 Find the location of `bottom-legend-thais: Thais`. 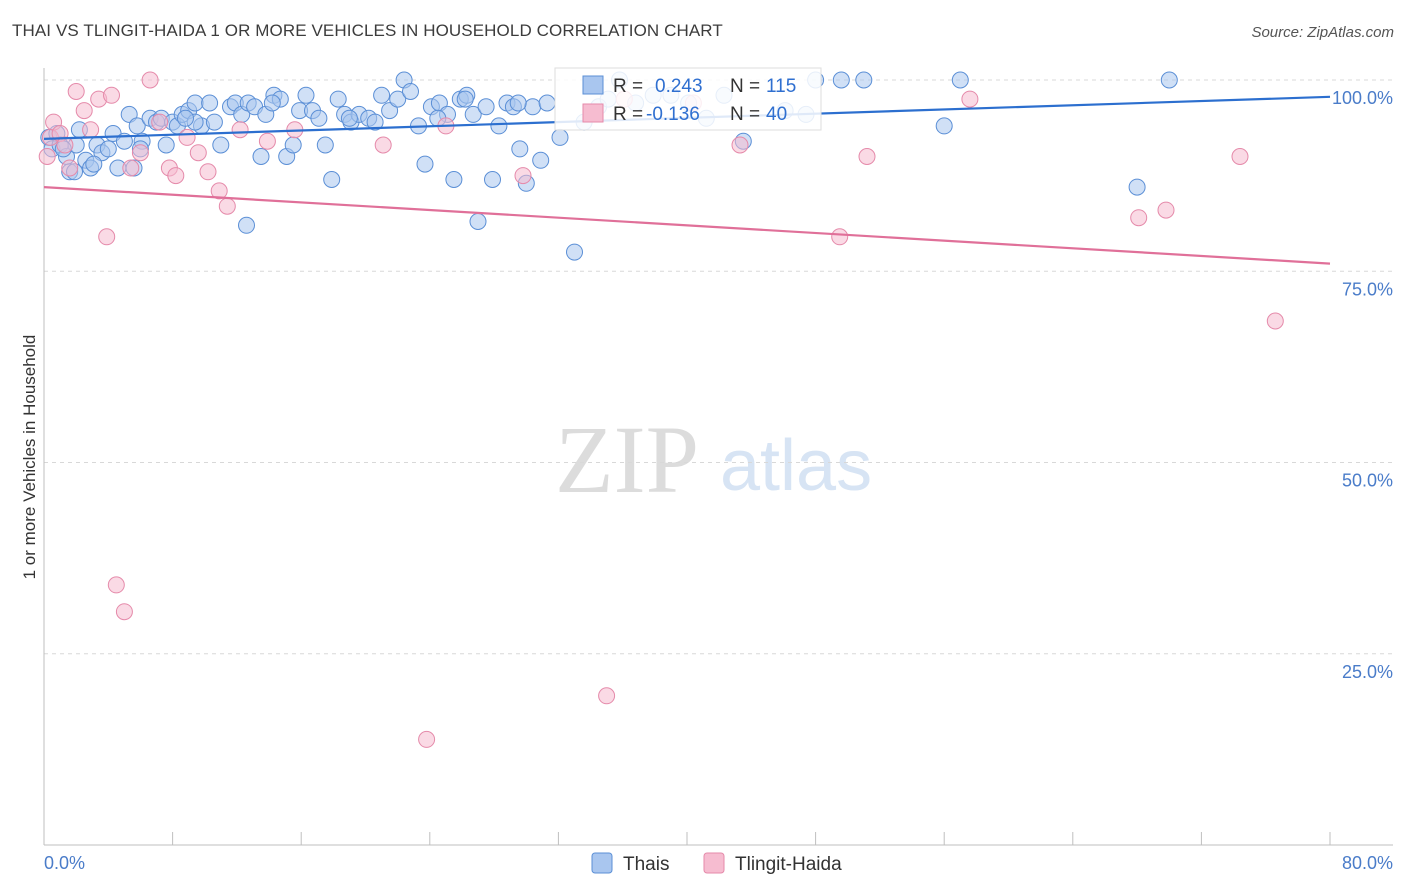

bottom-legend-thais: Thais is located at coordinates (646, 864).